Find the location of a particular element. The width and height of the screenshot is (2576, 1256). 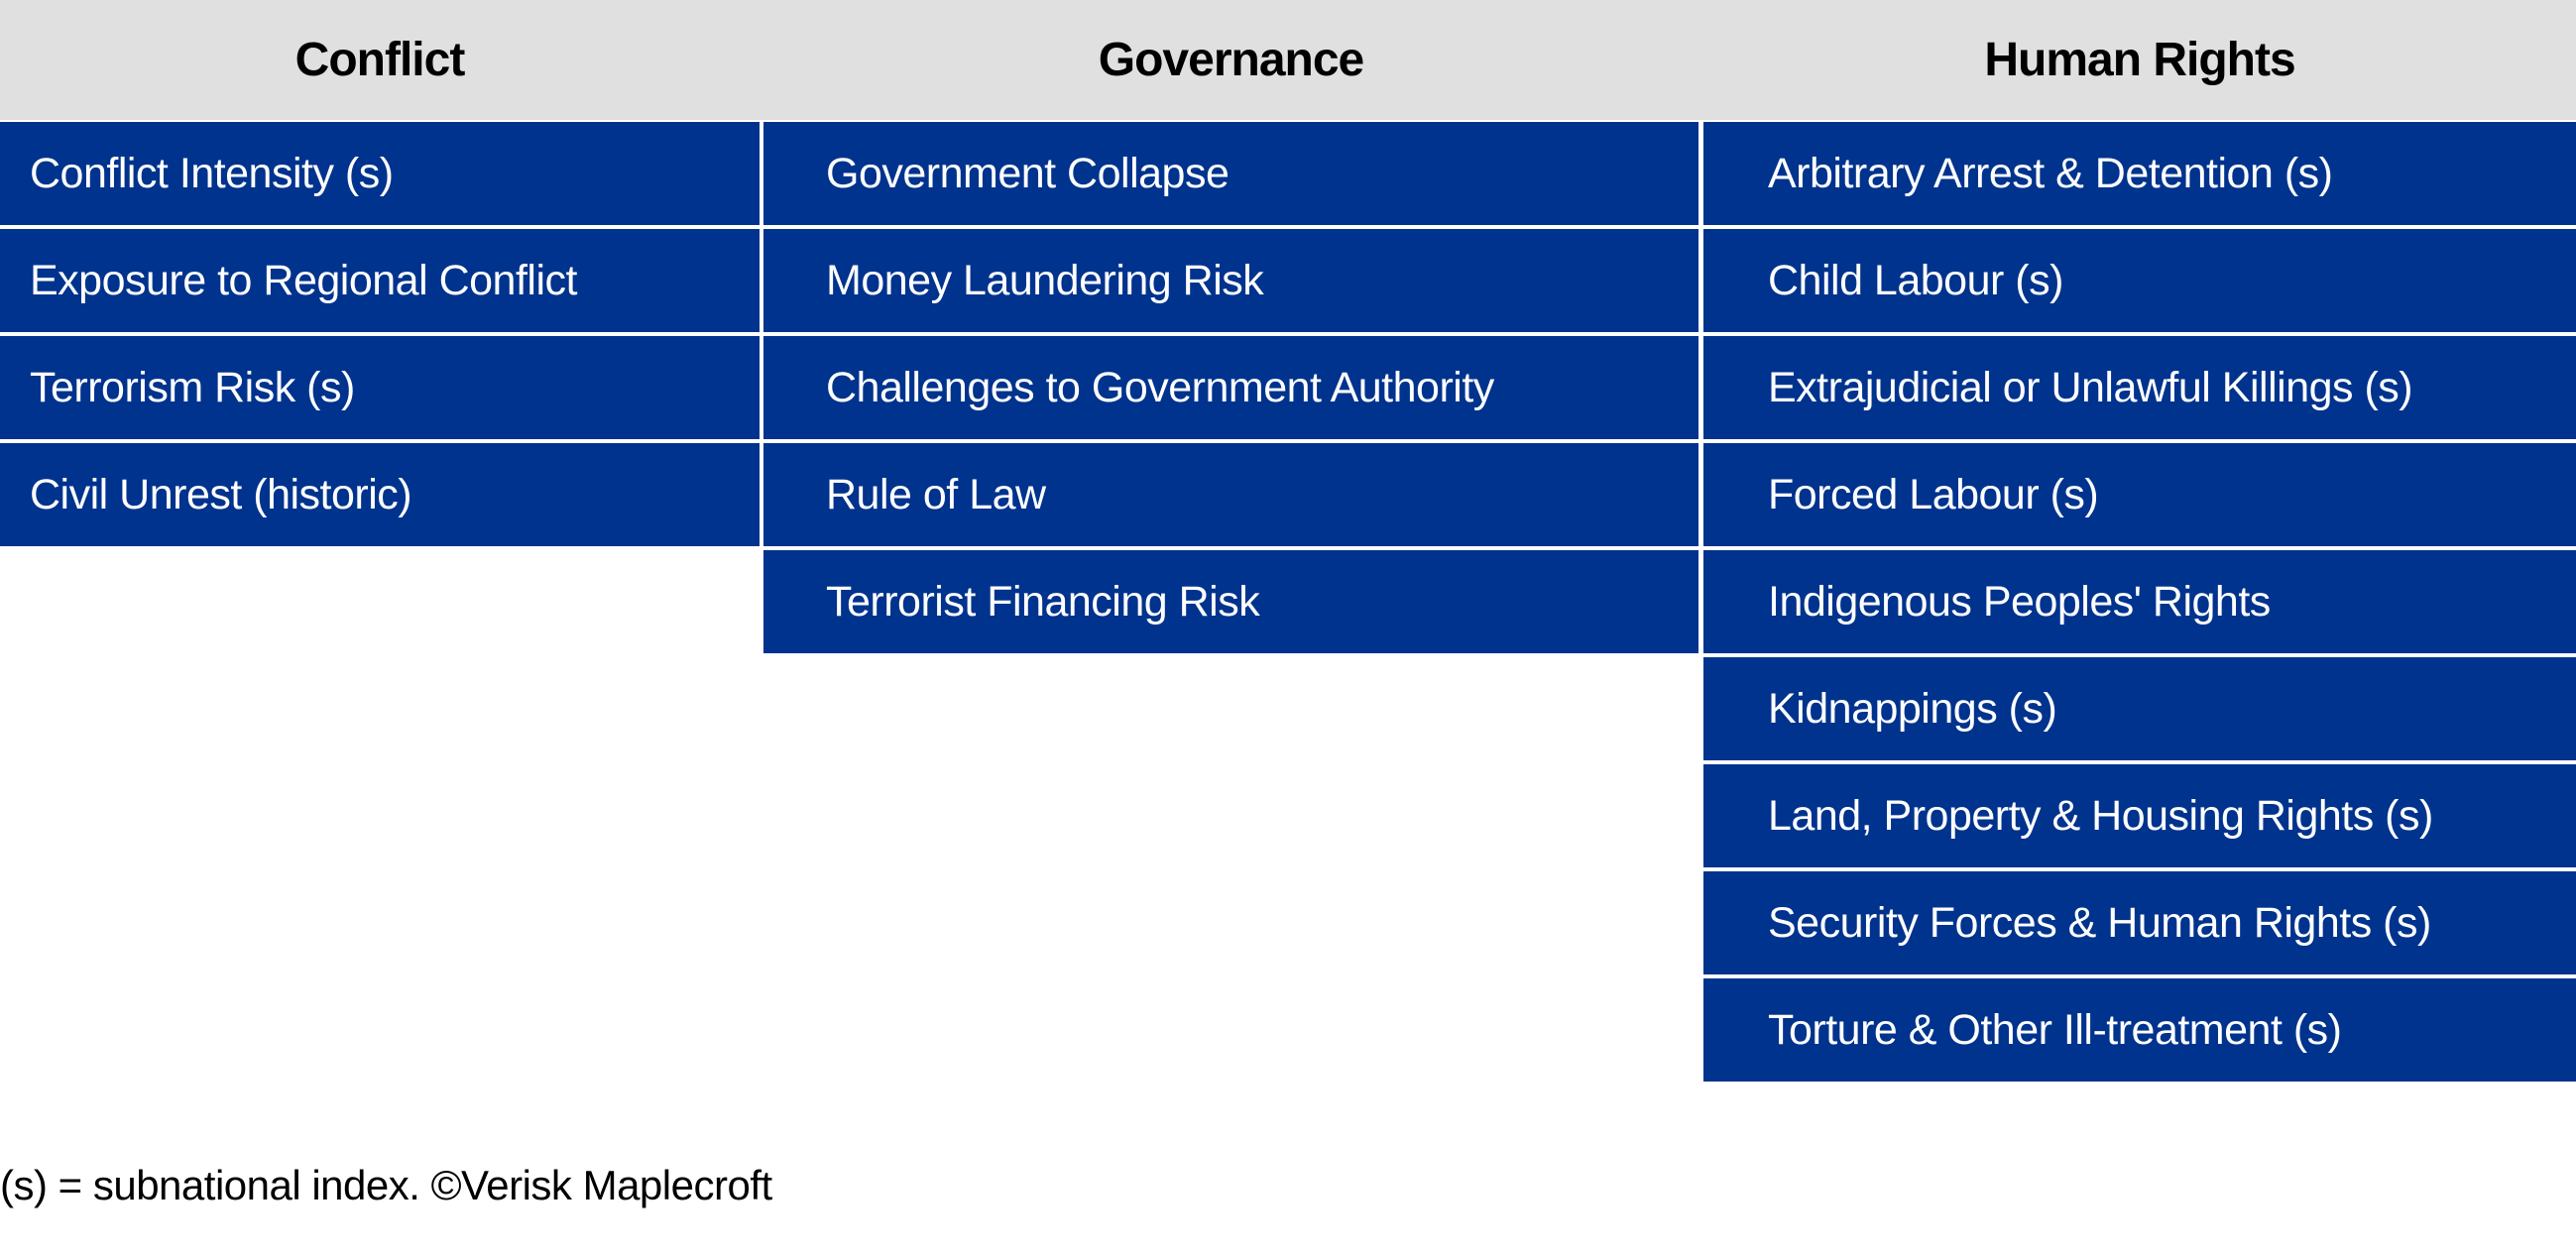

index-cell: Indigenous Peoples' Rights is located at coordinates (2139, 601).